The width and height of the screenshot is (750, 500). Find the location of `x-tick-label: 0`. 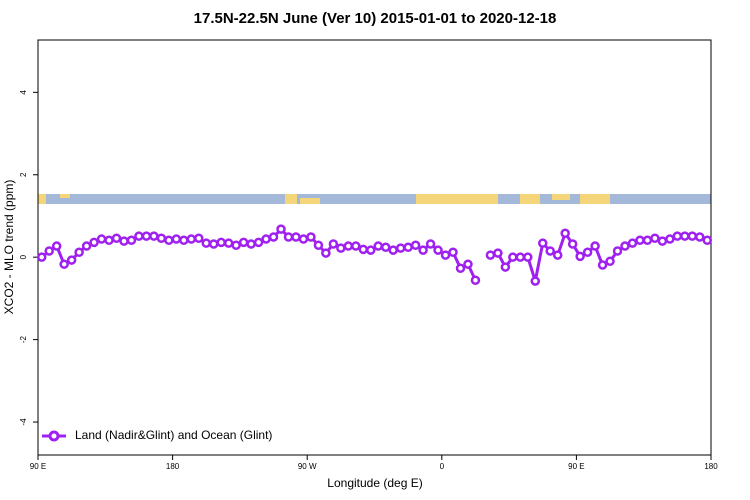

x-tick-label: 0 is located at coordinates (442, 466).